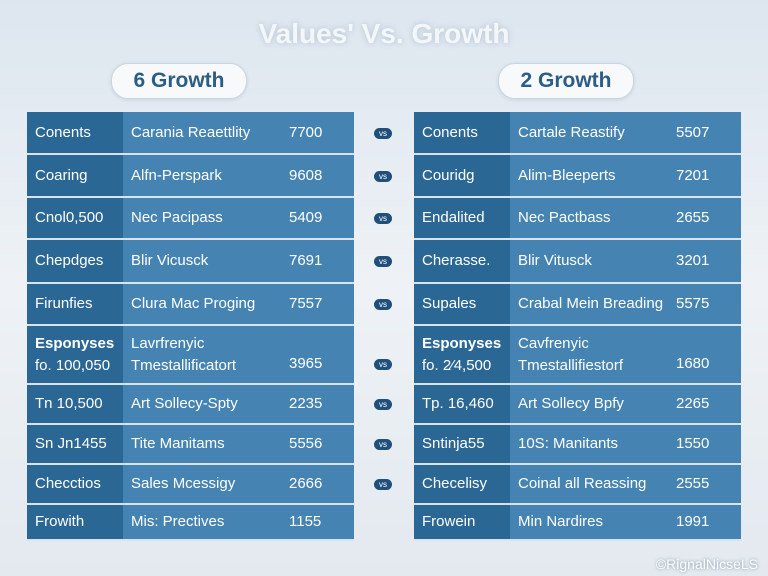 Image resolution: width=768 pixels, height=576 pixels. Describe the element at coordinates (384, 33) in the screenshot. I see `title: Values' Vs. Growth` at that location.